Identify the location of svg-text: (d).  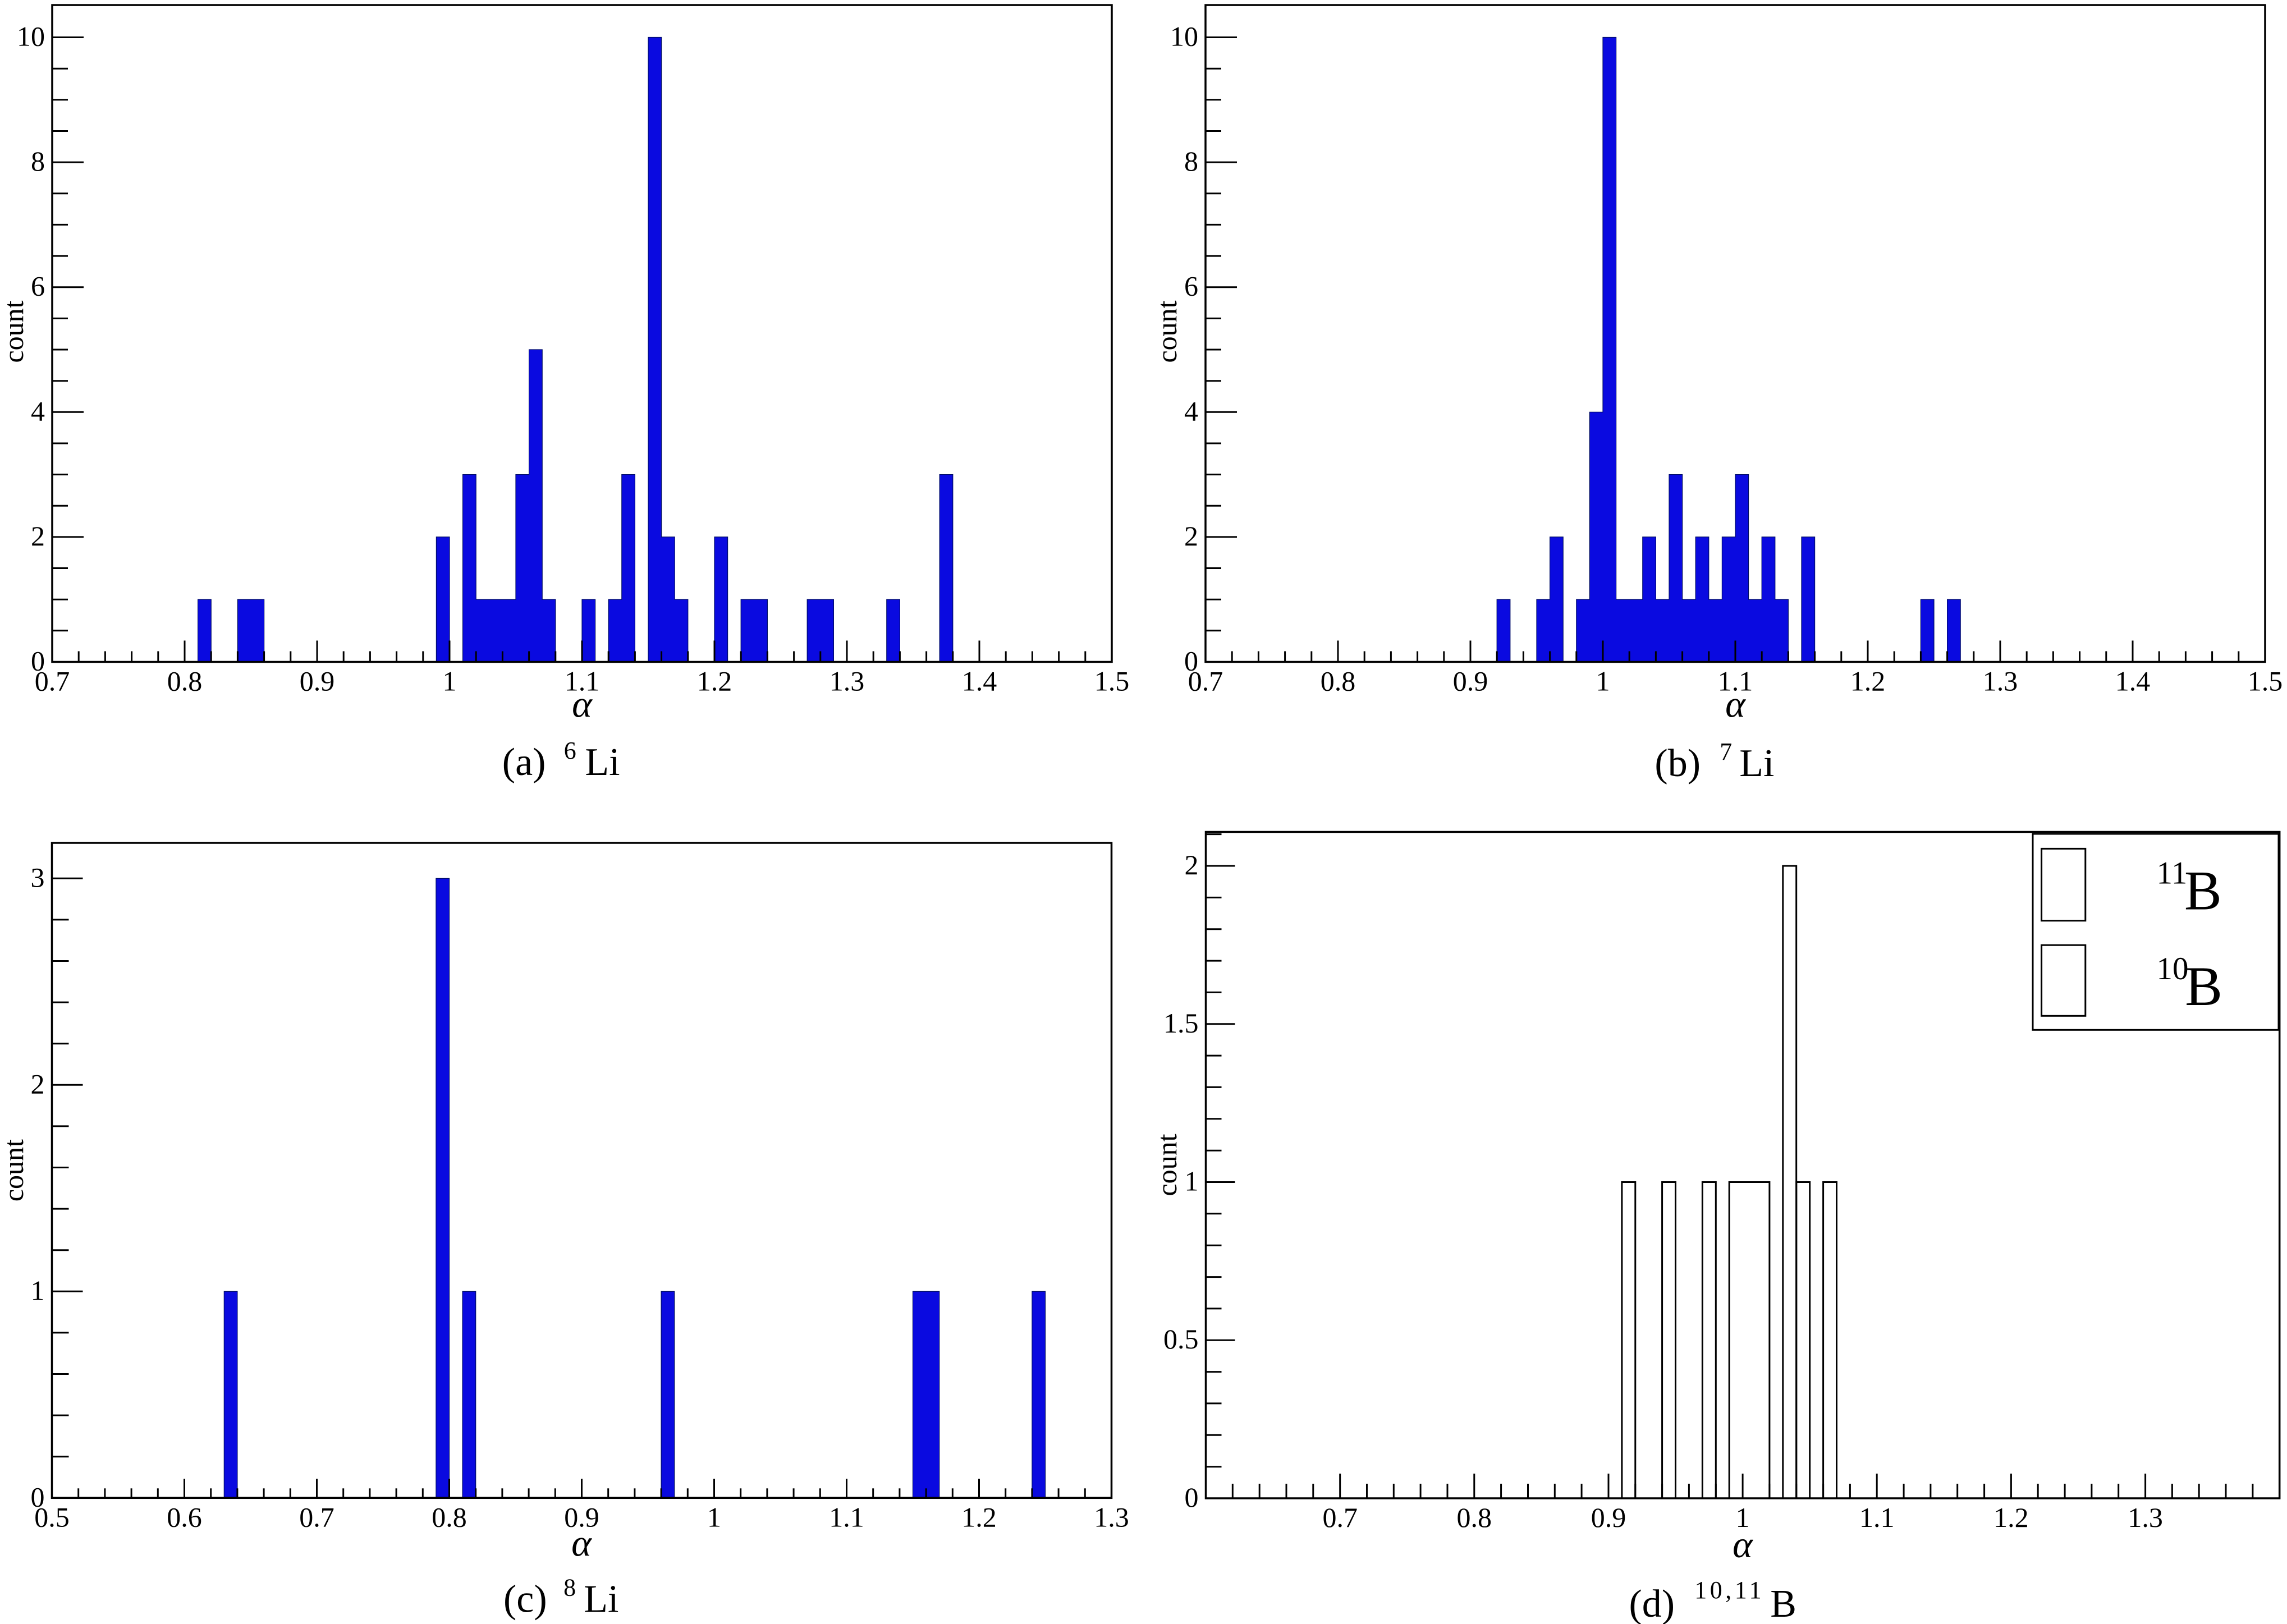
(1652, 1603).